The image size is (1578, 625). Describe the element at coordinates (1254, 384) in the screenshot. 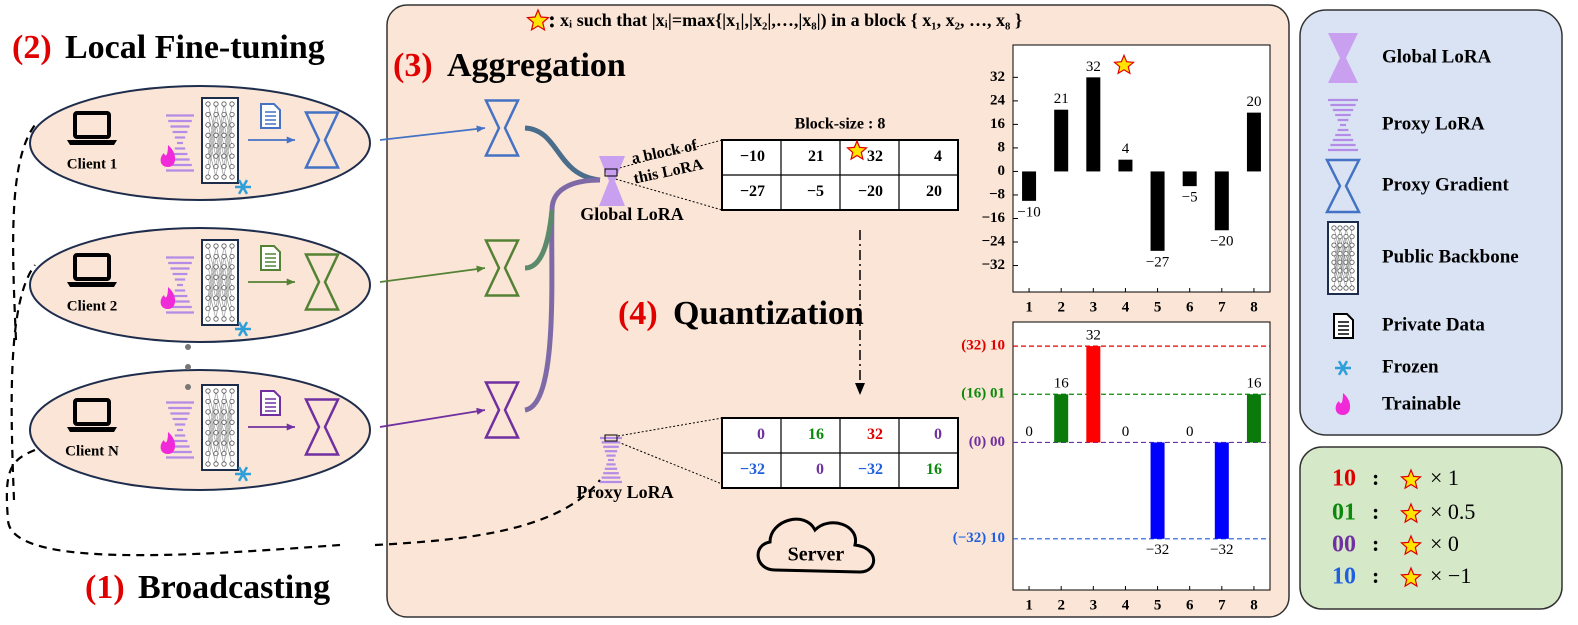

I see `value-label: 16` at that location.